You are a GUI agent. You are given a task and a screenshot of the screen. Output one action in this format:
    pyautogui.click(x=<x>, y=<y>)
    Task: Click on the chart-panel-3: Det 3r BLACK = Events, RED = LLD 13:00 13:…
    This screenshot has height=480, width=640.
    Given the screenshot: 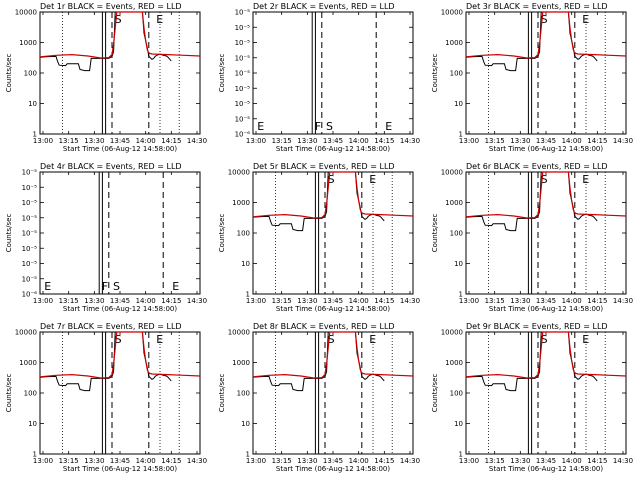 What is the action you would take?
    pyautogui.click(x=532, y=77)
    